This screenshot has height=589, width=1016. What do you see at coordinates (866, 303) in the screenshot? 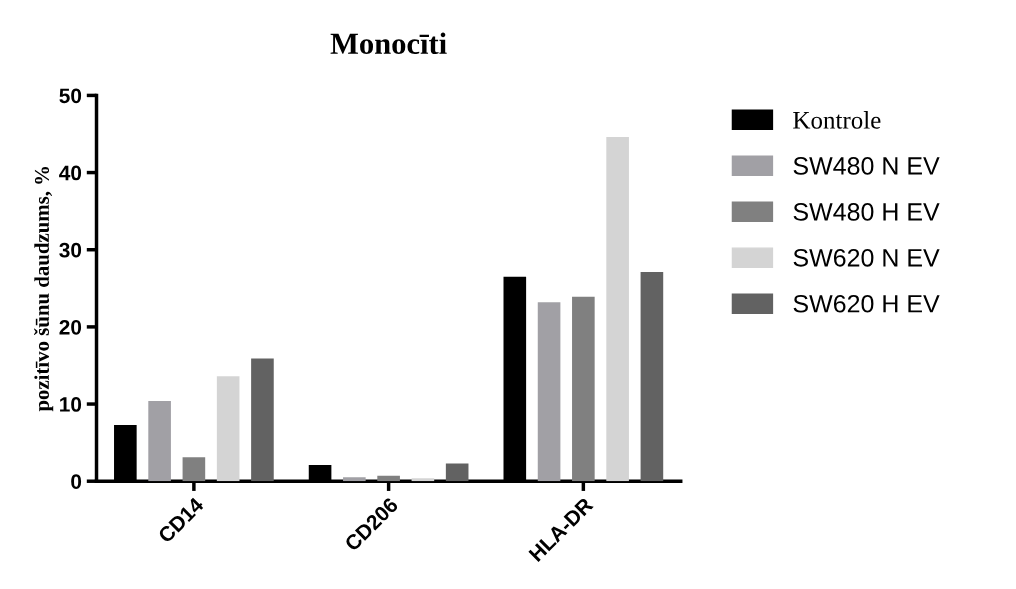
I see `legend-label: SW620 H EV` at bounding box center [866, 303].